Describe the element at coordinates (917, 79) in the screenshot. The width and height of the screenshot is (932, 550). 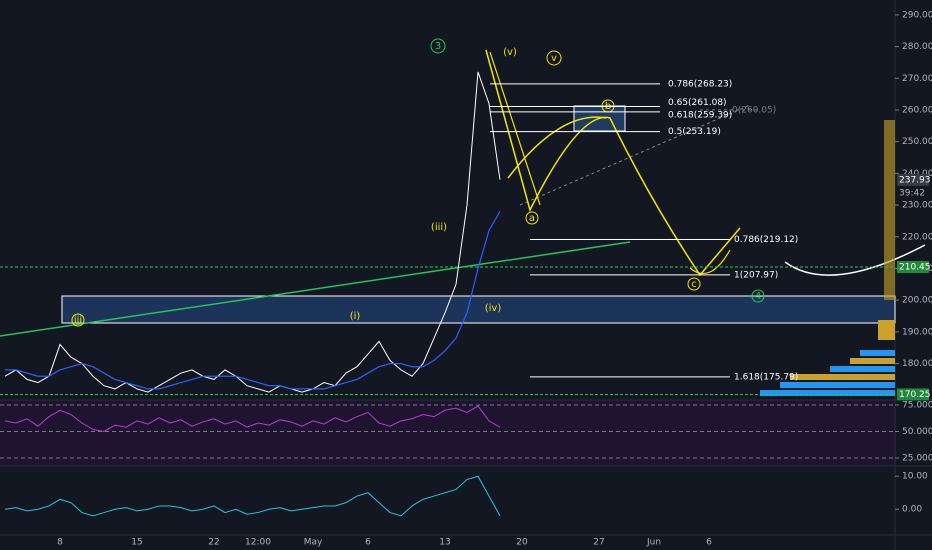
I see `y-tick-label: 270.00` at that location.